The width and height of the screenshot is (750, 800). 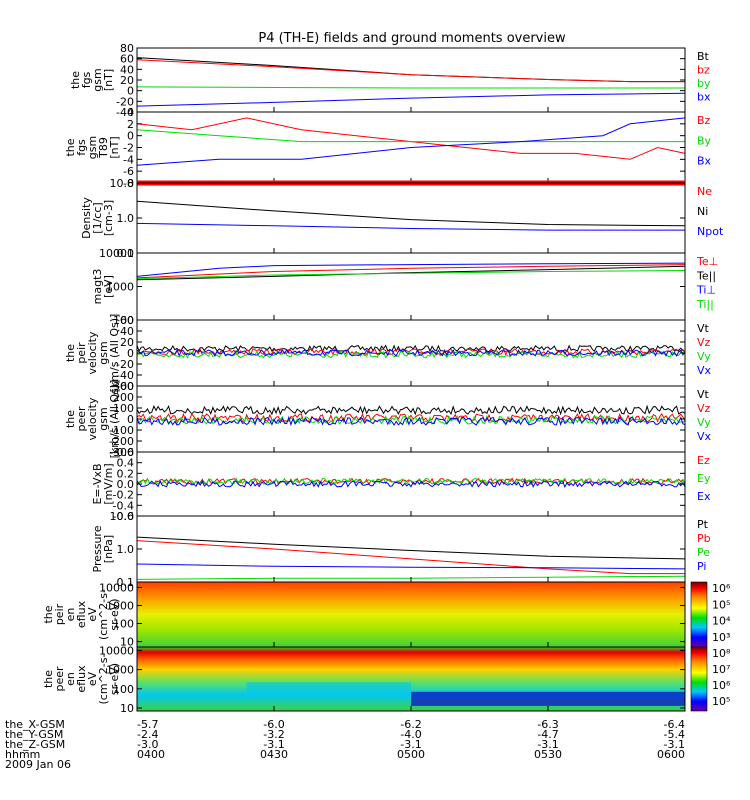 What do you see at coordinates (710, 679) in the screenshot?
I see `colorbar-2: 10⁸ 10⁷ 10⁶ 10⁵` at bounding box center [710, 679].